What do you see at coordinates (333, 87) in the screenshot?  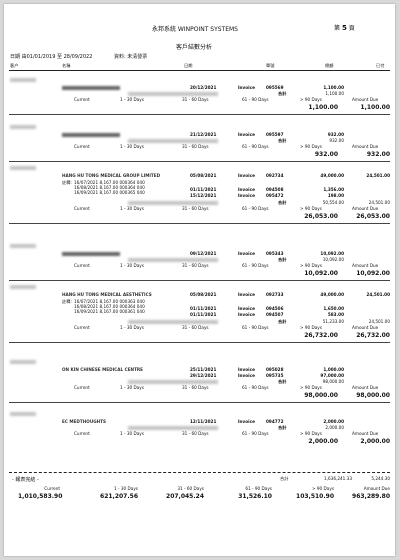 I see `line-amount: 1,100.00` at bounding box center [333, 87].